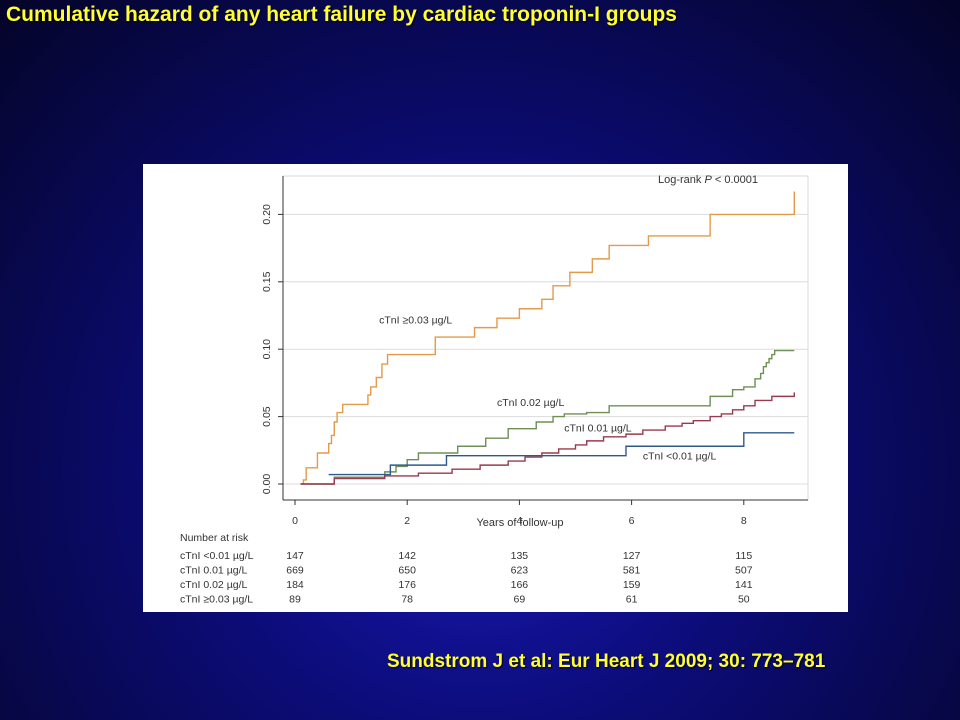  I want to click on risk-cell: 176, so click(407, 585).